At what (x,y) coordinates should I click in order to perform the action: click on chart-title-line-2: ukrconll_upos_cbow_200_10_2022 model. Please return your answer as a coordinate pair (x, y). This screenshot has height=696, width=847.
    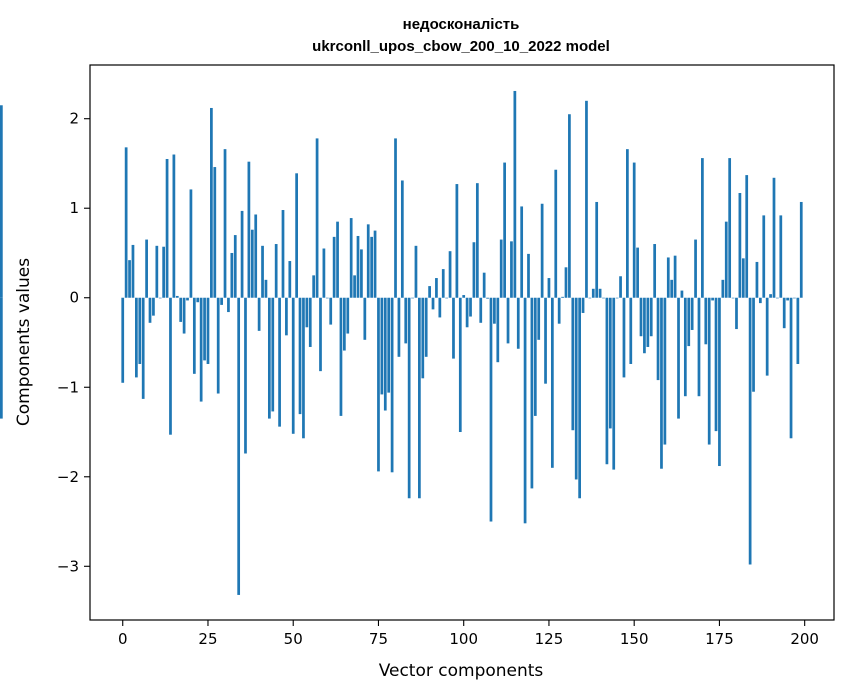
    Looking at the image, I should click on (461, 46).